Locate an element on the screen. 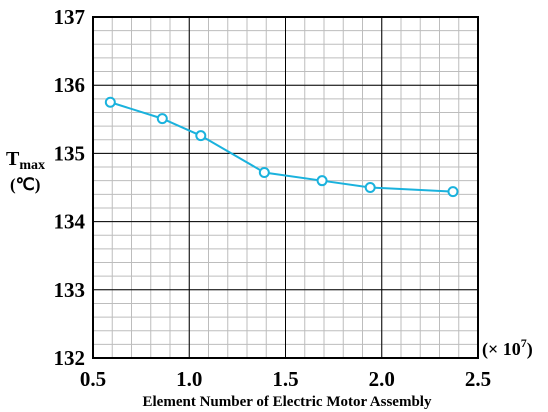 The width and height of the screenshot is (548, 412). y-tick-label: 134 is located at coordinates (70, 222).